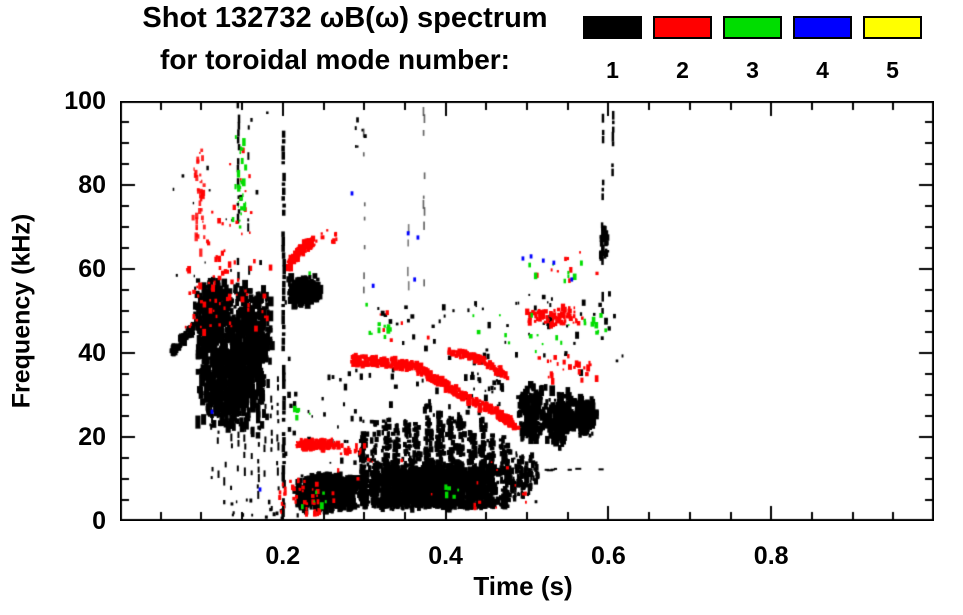 Image resolution: width=963 pixels, height=615 pixels. I want to click on chart-title-line2: for toroidal mode number:, so click(335, 59).